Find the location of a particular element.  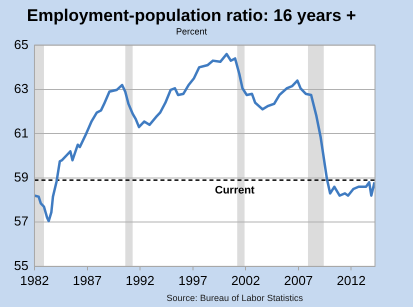

y-tick-label: 65 is located at coordinates (21, 44).